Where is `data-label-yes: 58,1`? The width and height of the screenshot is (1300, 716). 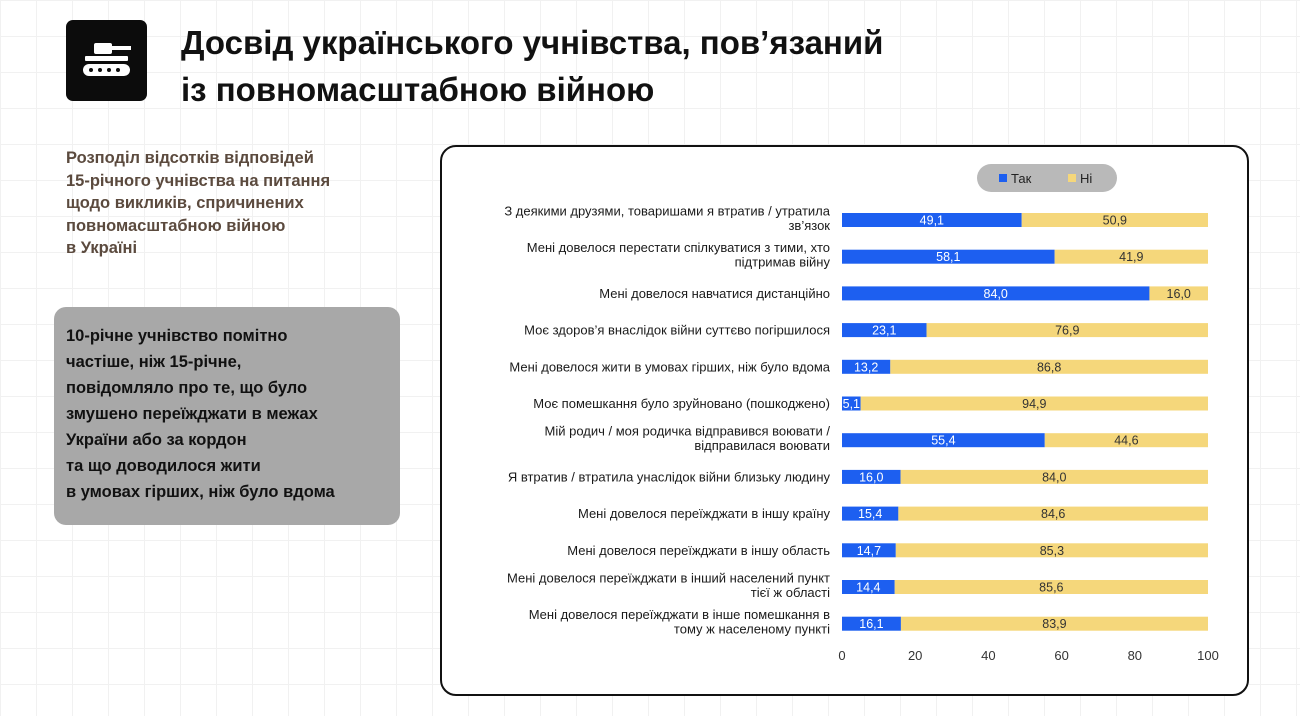 data-label-yes: 58,1 is located at coordinates (948, 257).